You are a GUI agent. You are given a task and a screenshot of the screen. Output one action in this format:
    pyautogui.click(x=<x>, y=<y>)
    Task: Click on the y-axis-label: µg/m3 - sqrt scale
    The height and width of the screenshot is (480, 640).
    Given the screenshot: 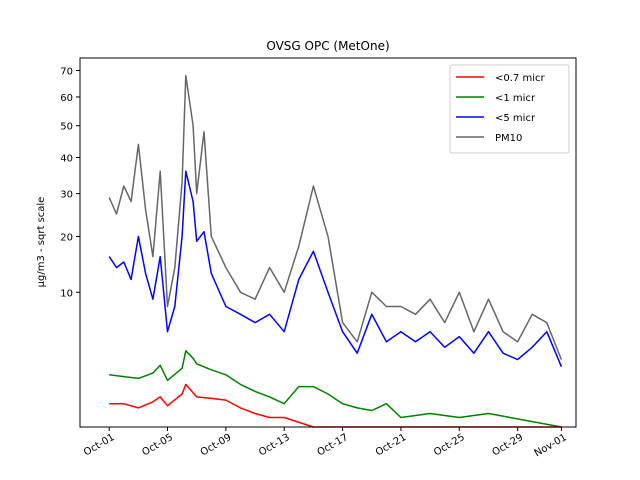 What is the action you would take?
    pyautogui.click(x=41, y=242)
    